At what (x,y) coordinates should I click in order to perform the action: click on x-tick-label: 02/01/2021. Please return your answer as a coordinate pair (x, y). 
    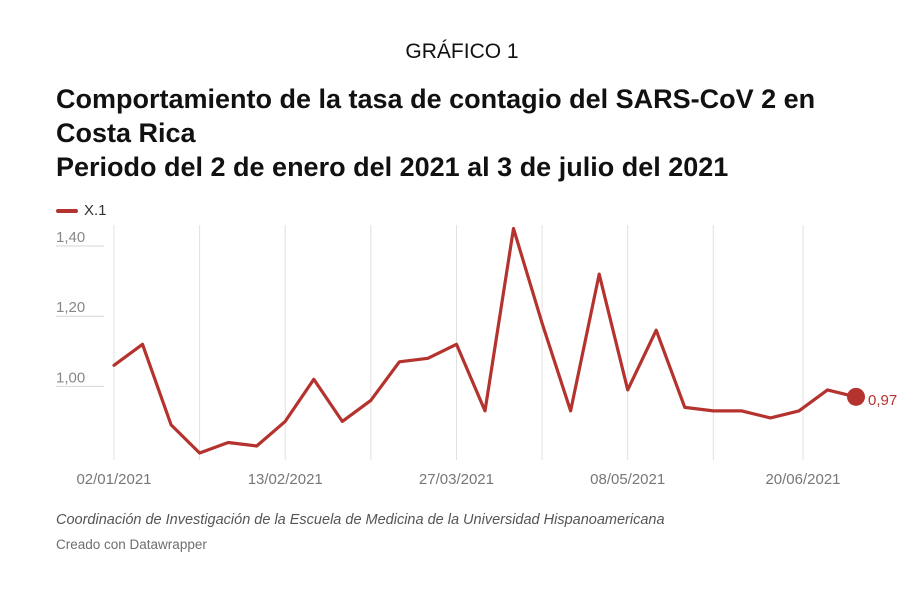
    Looking at the image, I should click on (113, 479).